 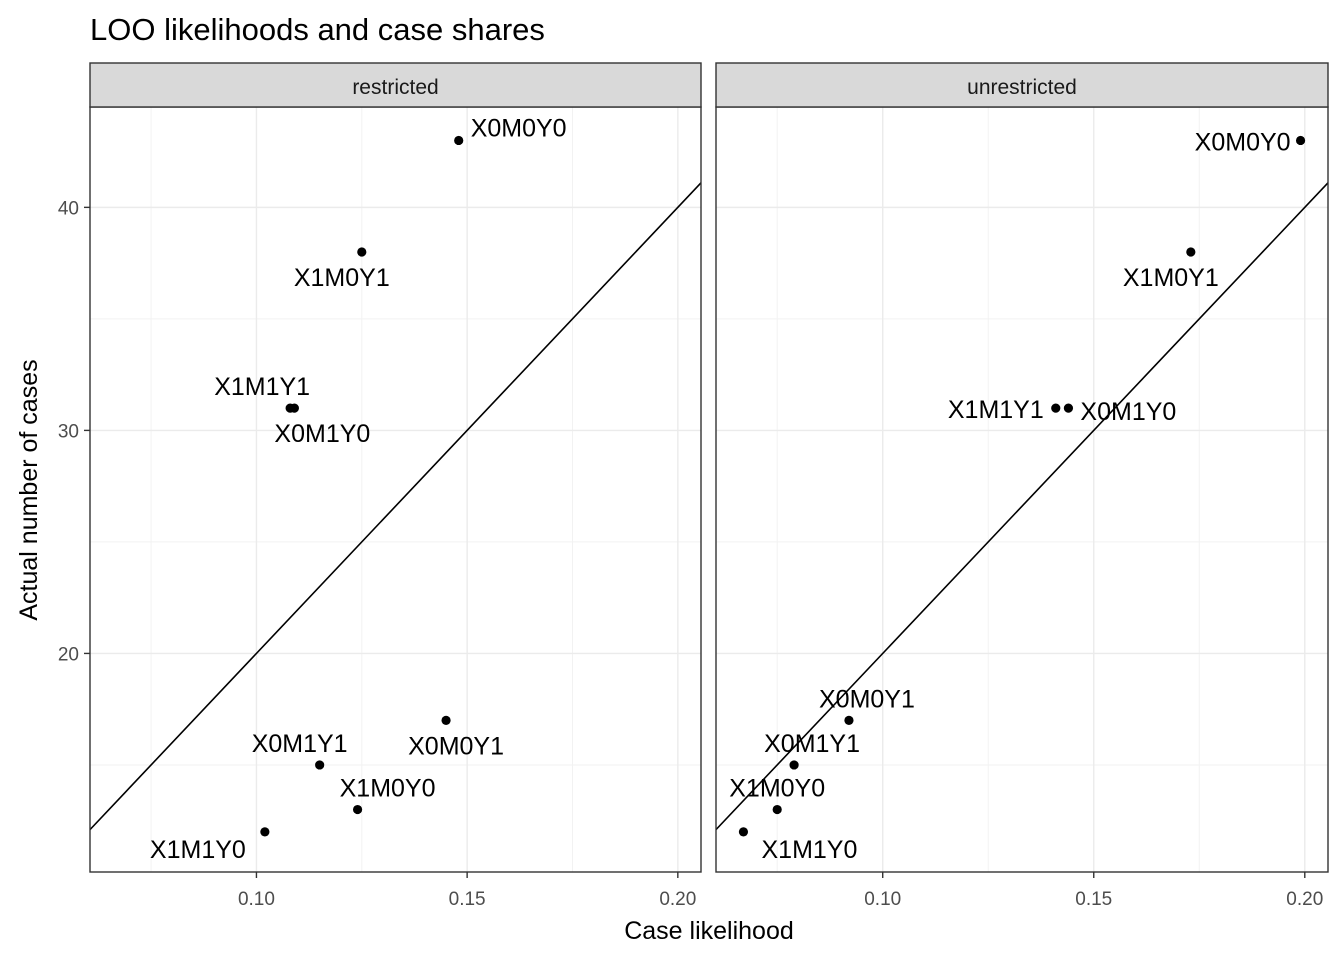 What do you see at coordinates (1022, 87) in the screenshot?
I see `facet-strip-label: unrestricted` at bounding box center [1022, 87].